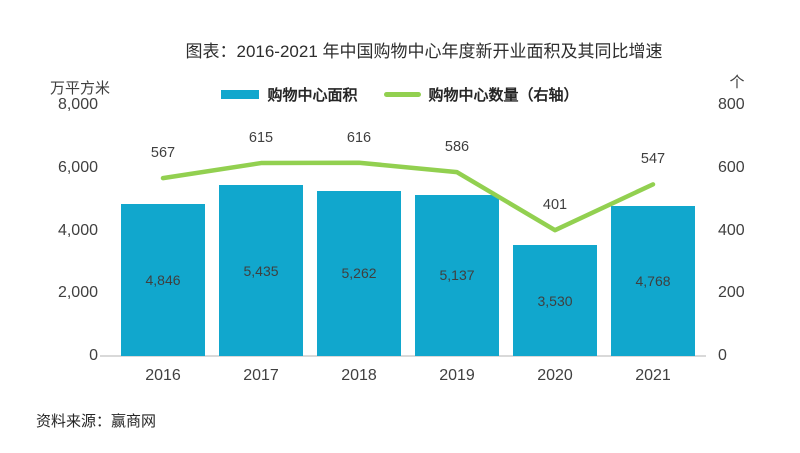  I want to click on left-axis-tick: 2,000, so click(77, 293).